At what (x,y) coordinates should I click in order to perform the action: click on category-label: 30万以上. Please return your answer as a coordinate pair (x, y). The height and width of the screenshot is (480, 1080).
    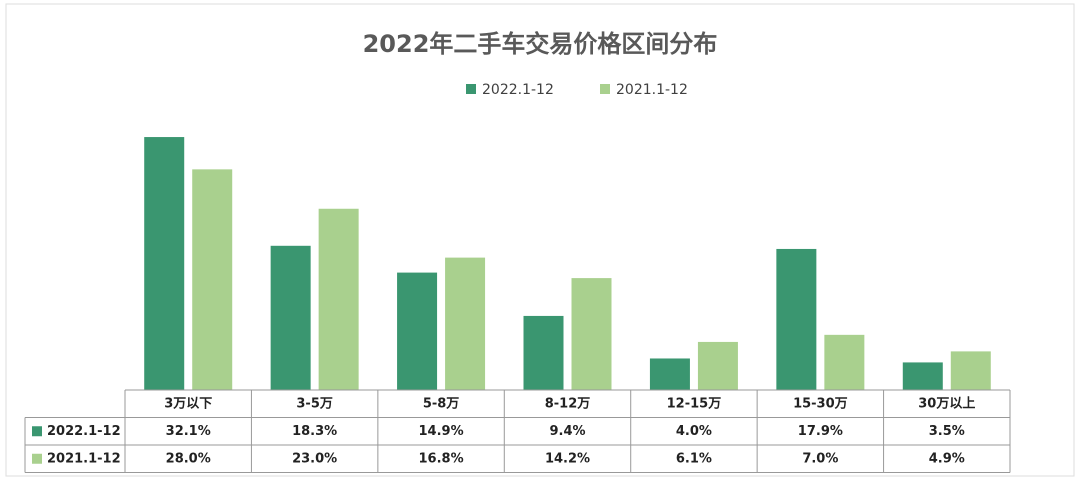
    Looking at the image, I should click on (946, 403).